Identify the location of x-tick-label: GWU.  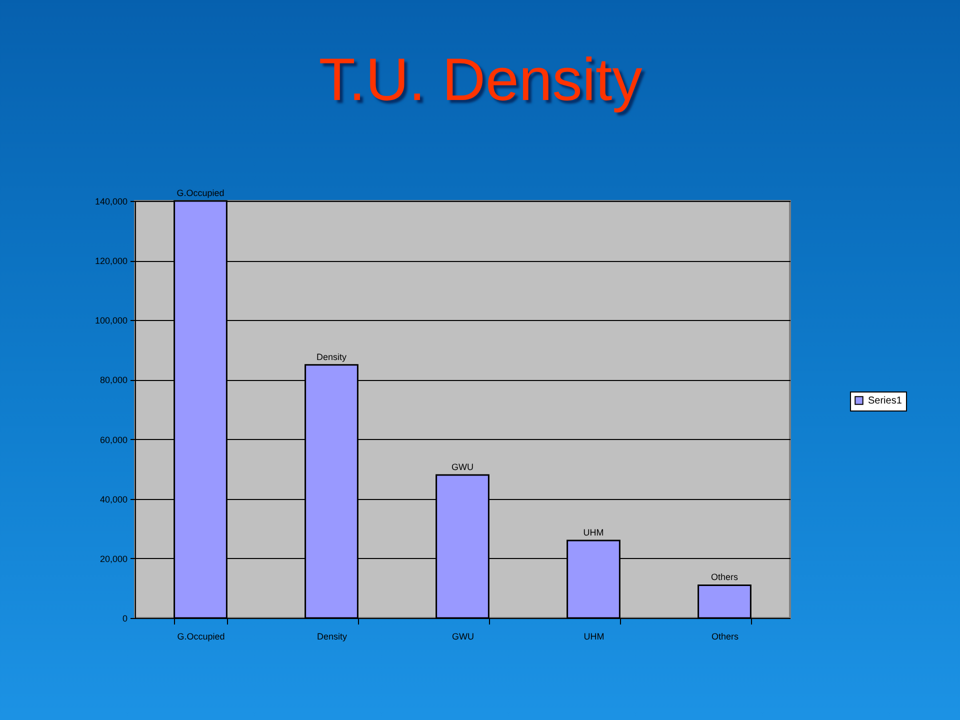
(463, 637).